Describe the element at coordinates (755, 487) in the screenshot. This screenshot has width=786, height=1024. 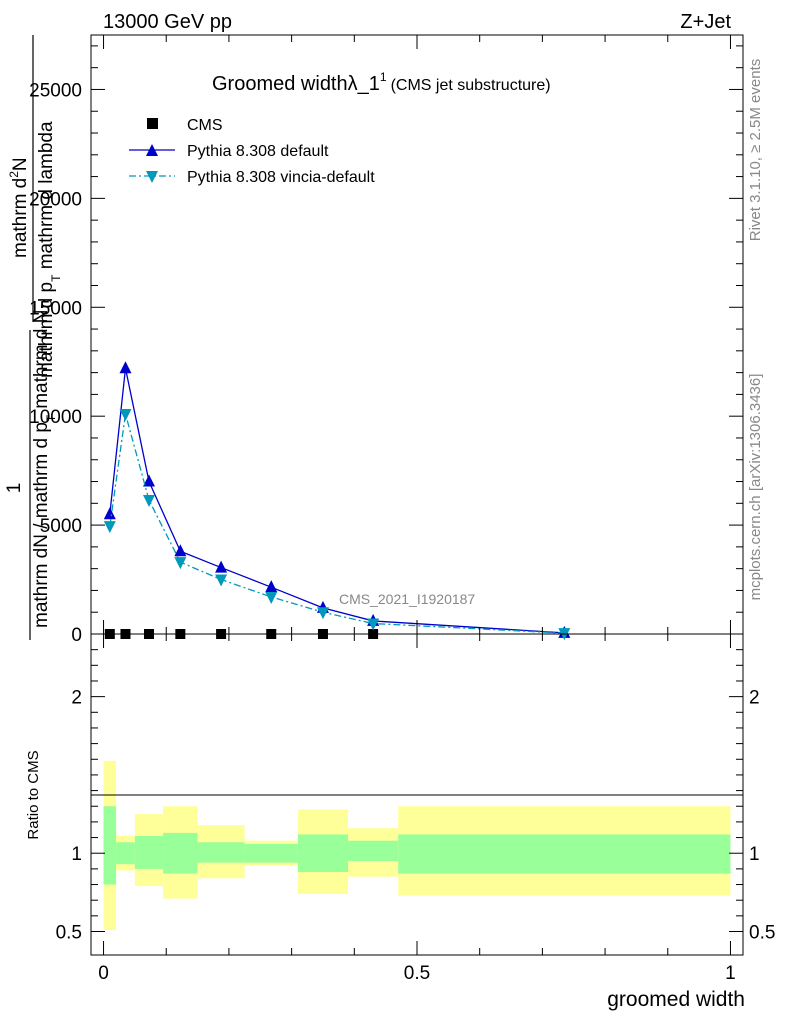
I see `mcplots-label: mcplots.cern.ch [arXiv:1306.3436]` at that location.